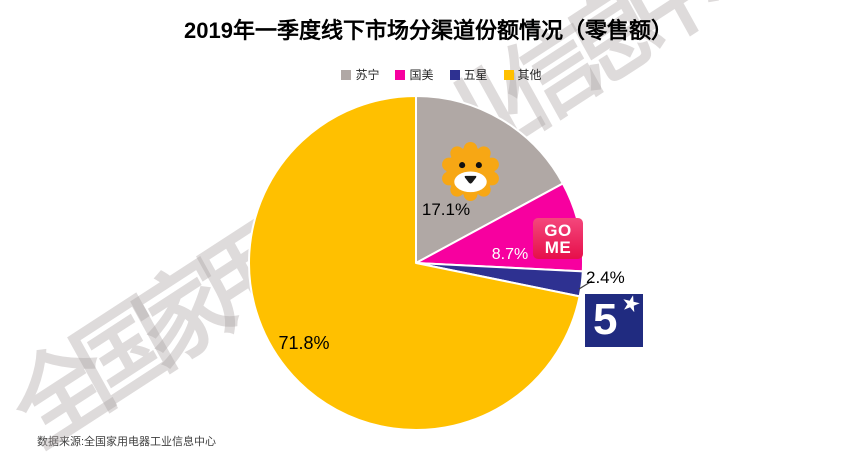 This screenshot has width=857, height=455. What do you see at coordinates (585, 285) in the screenshot?
I see `leader-line-fivestar` at bounding box center [585, 285].